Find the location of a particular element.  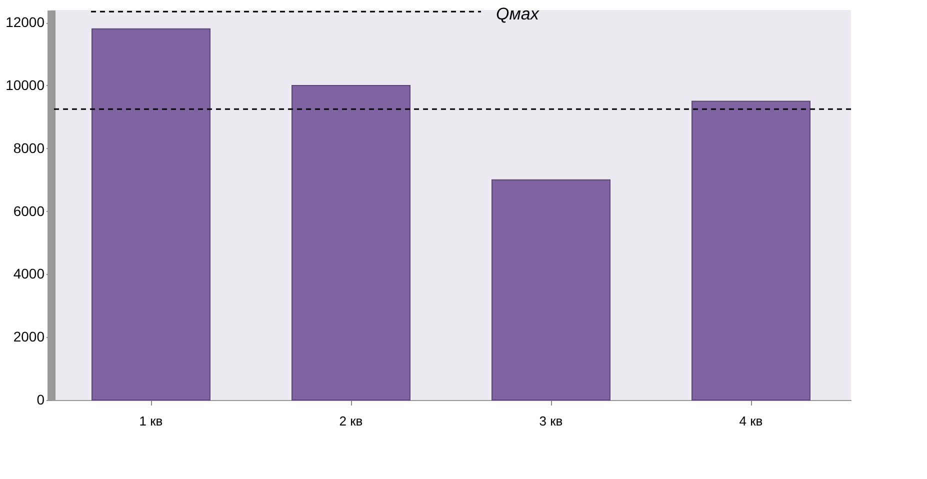

x-tick-label: 1 кв is located at coordinates (151, 421).